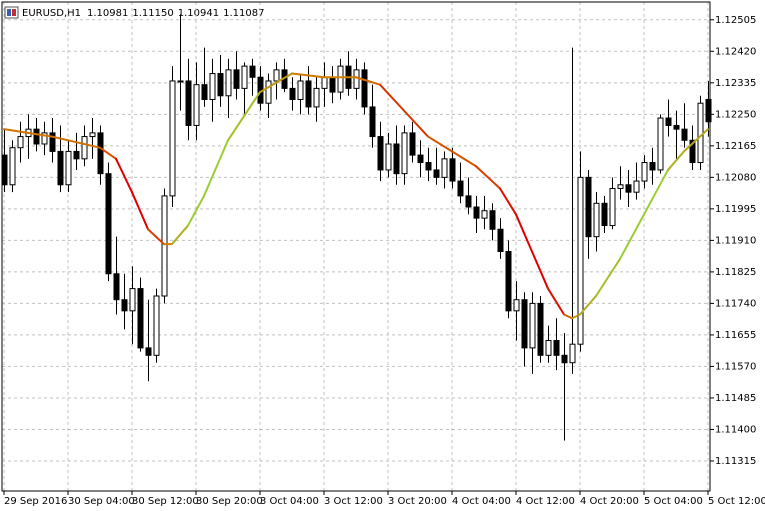  I want to click on x-tick-label: 5 Oct 12:00, so click(736, 501).